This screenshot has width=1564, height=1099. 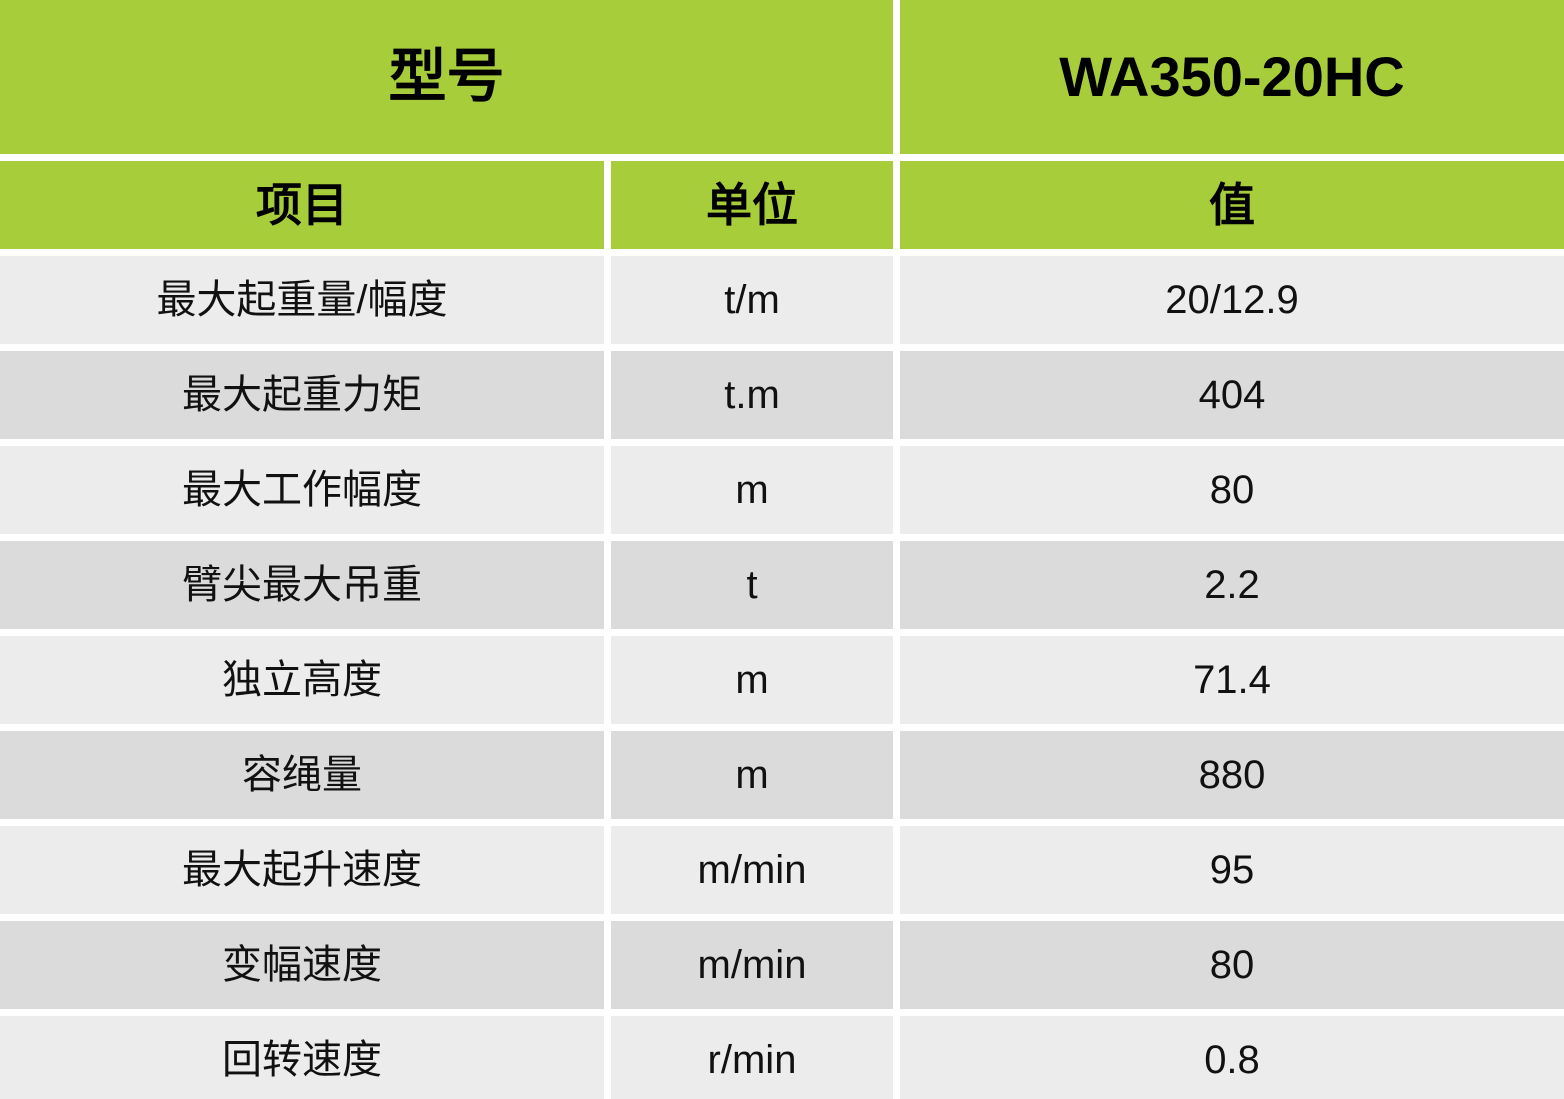 I want to click on value-label: 0.8, so click(x=1232, y=1060).